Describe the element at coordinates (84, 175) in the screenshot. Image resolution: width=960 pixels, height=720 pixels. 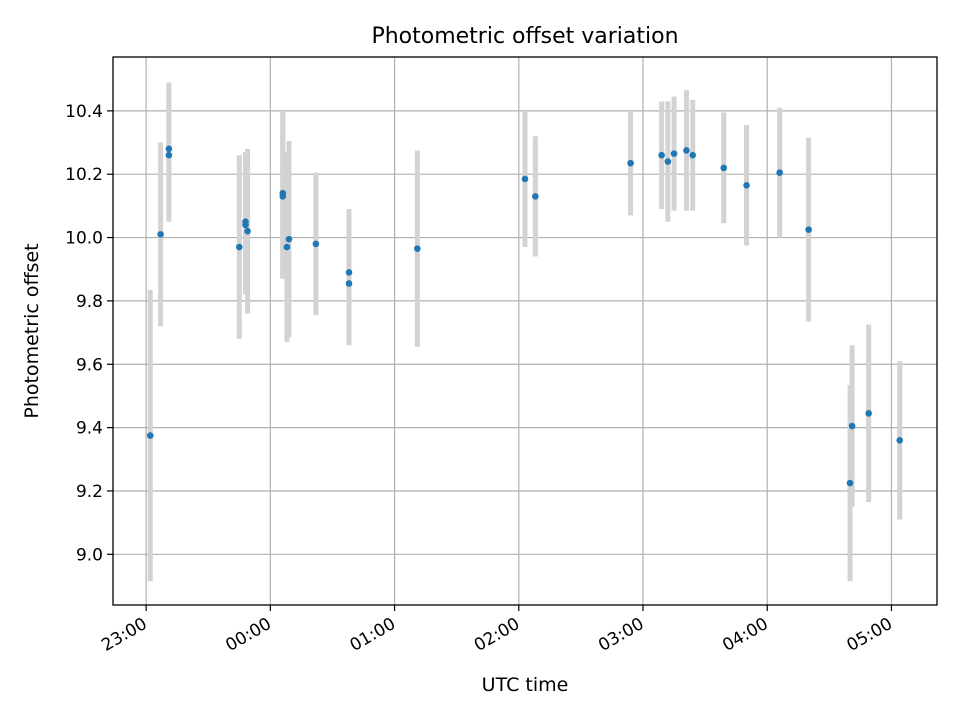
I see `y-tick-label: 10.2` at that location.